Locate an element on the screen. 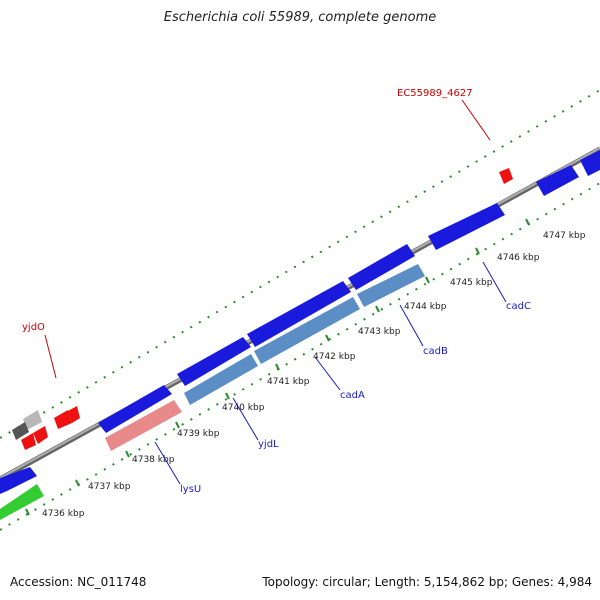 This screenshot has height=600, width=600. kbp-label: 4742 kbp is located at coordinates (334, 357).